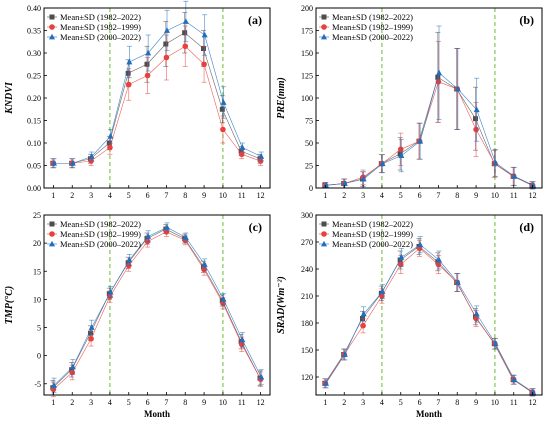 This screenshot has width=550, height=421. I want to click on legend-label: Mean±SD (2000–2022), so click(372, 244).